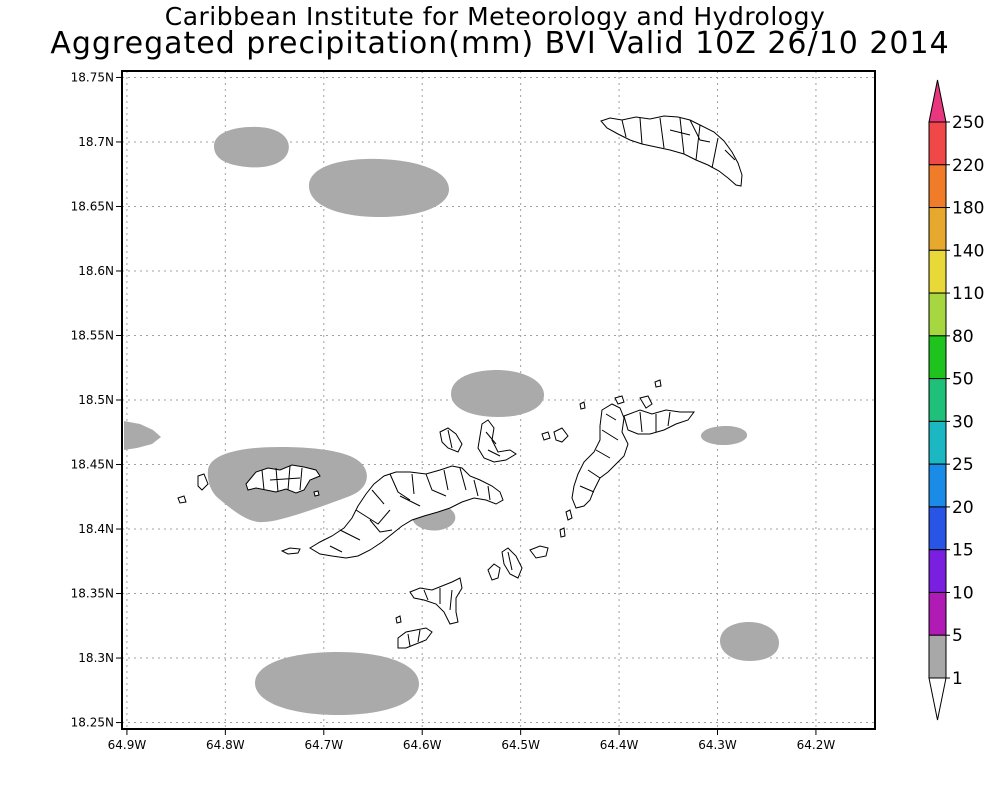 This screenshot has height=800, width=1000. Describe the element at coordinates (251, 147) in the screenshot. I see `precip-area-nw-small` at that location.